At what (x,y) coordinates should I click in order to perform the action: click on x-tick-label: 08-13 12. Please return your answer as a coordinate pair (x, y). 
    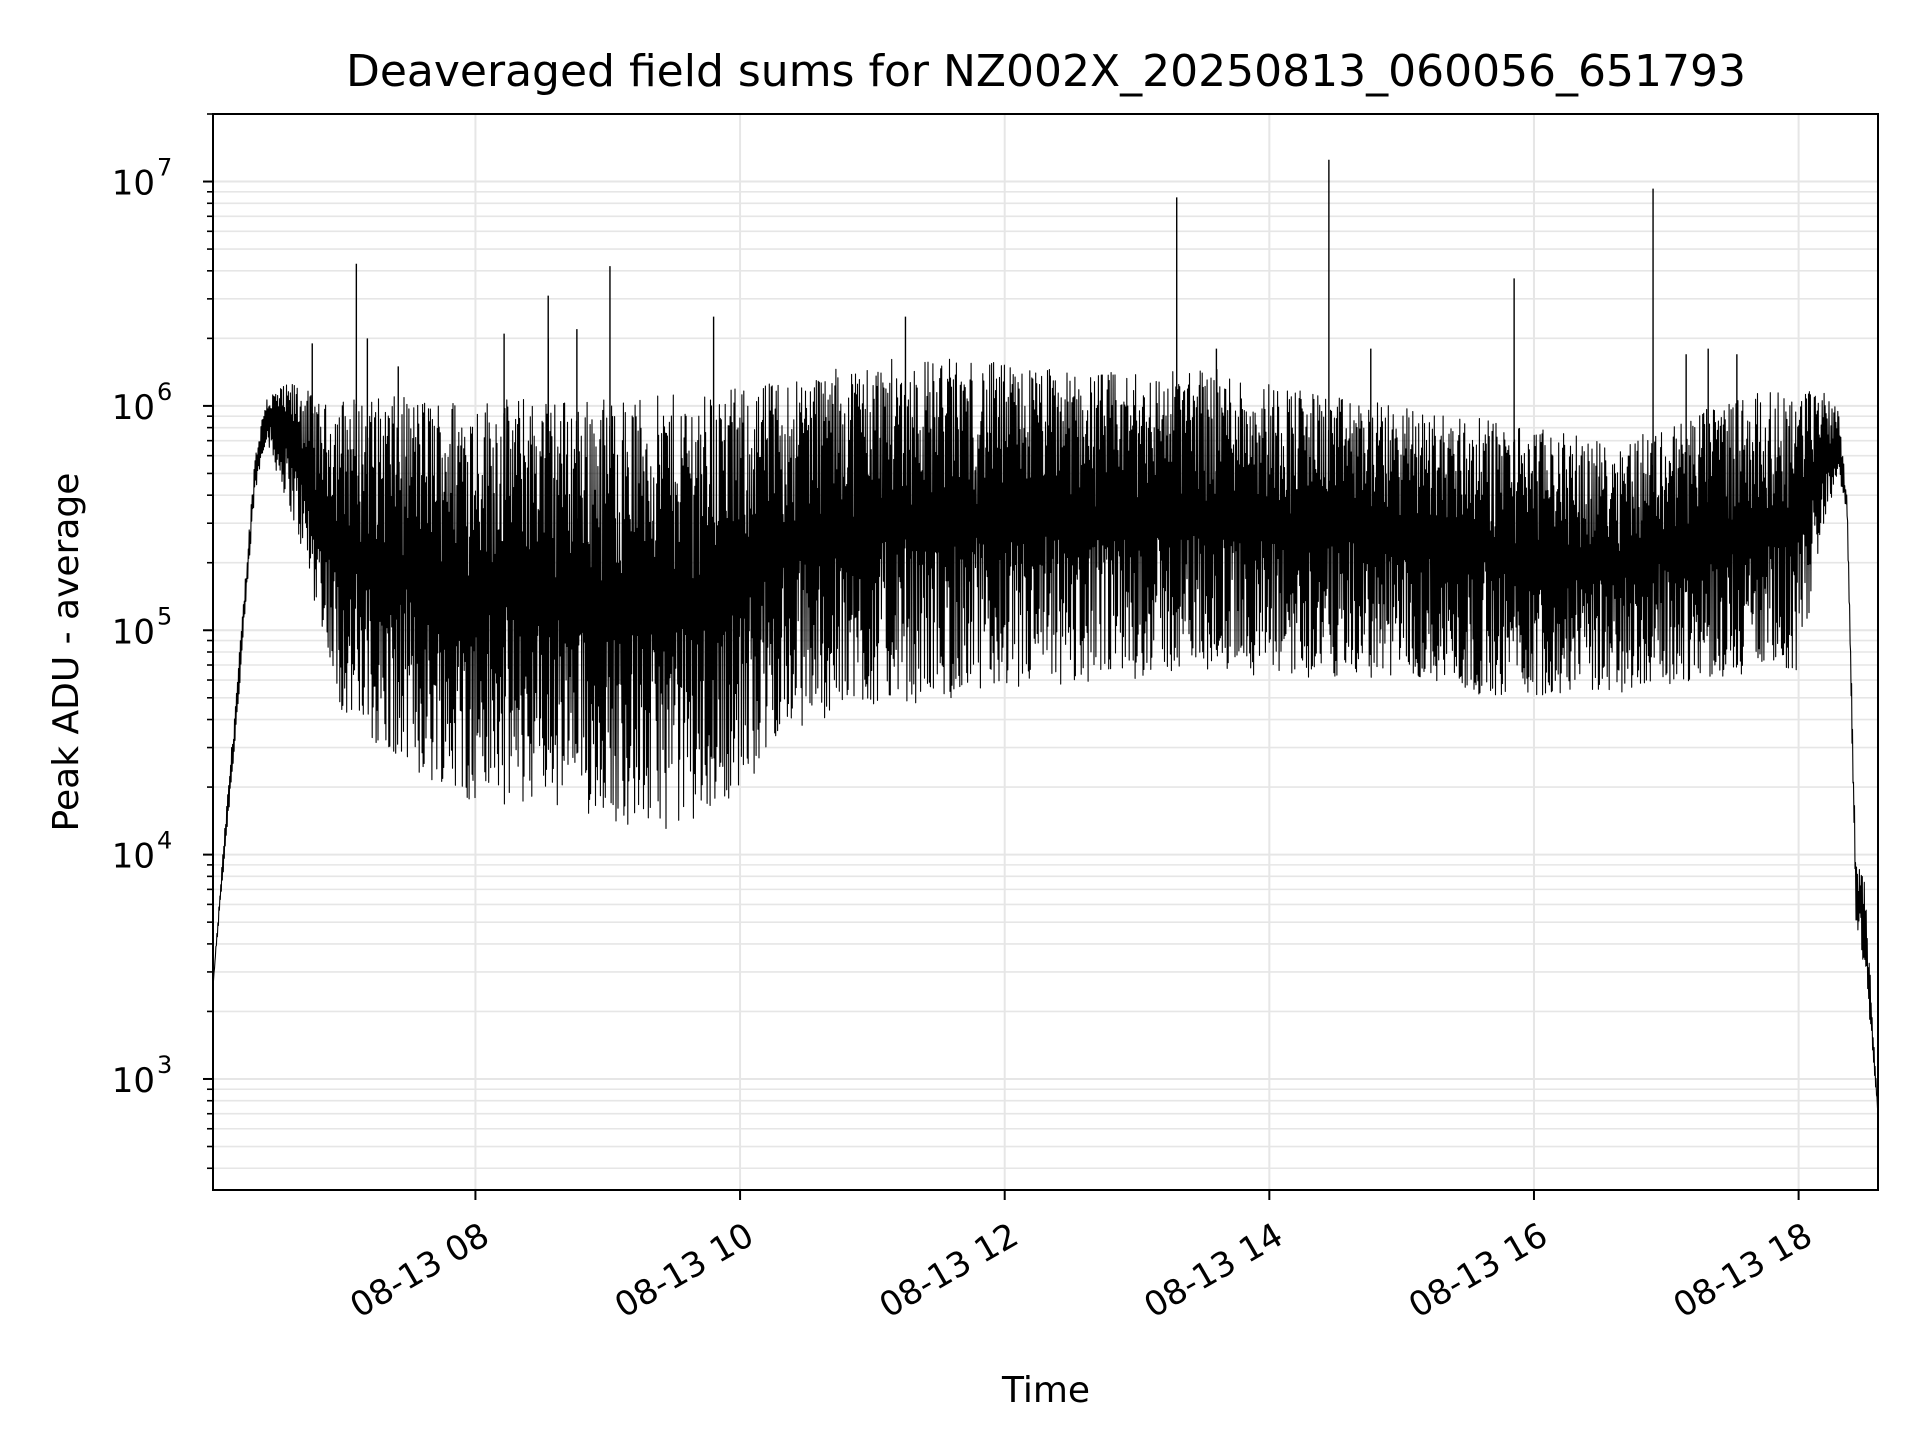
    Looking at the image, I should click on (949, 1270).